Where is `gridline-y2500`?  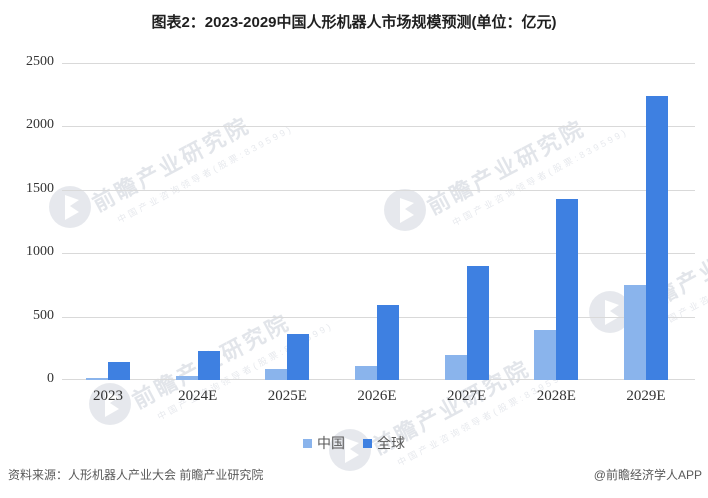 gridline-y2500 is located at coordinates (378, 63).